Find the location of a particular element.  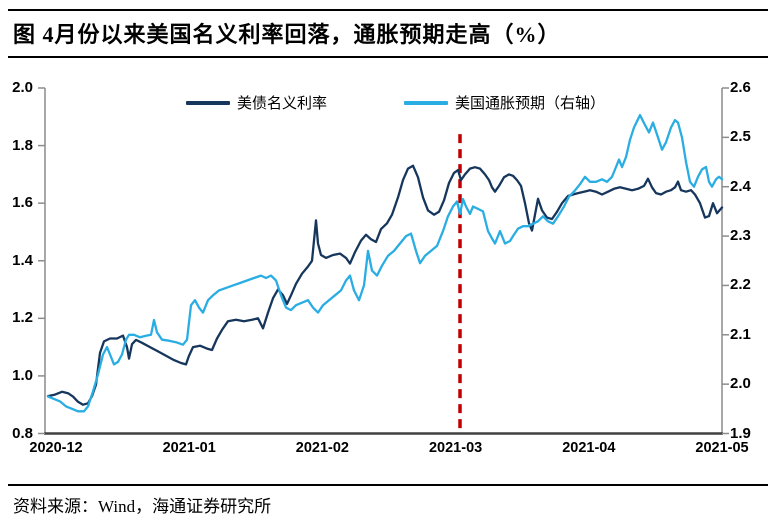

x-axis-tick-label: 2021-05 is located at coordinates (722, 448).